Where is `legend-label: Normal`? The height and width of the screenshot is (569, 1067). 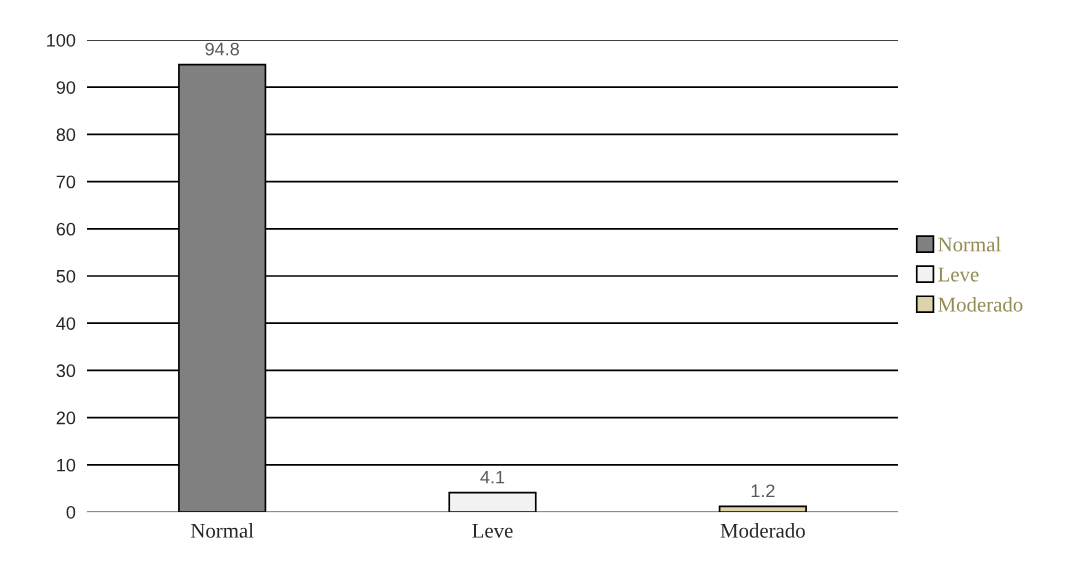 legend-label: Normal is located at coordinates (969, 244).